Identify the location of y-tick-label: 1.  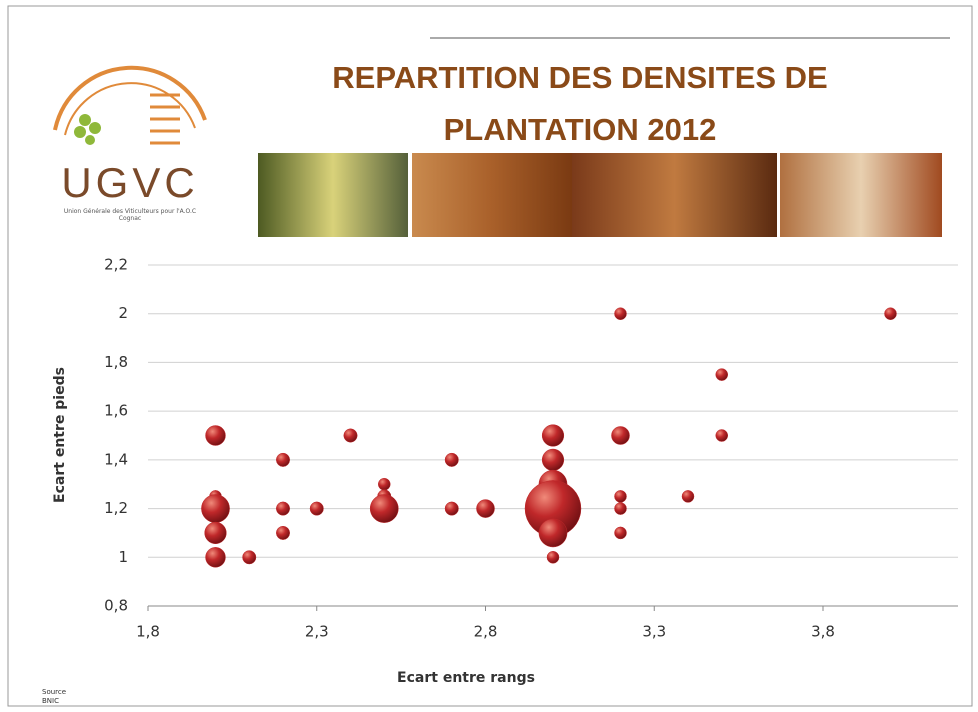
(123, 557).